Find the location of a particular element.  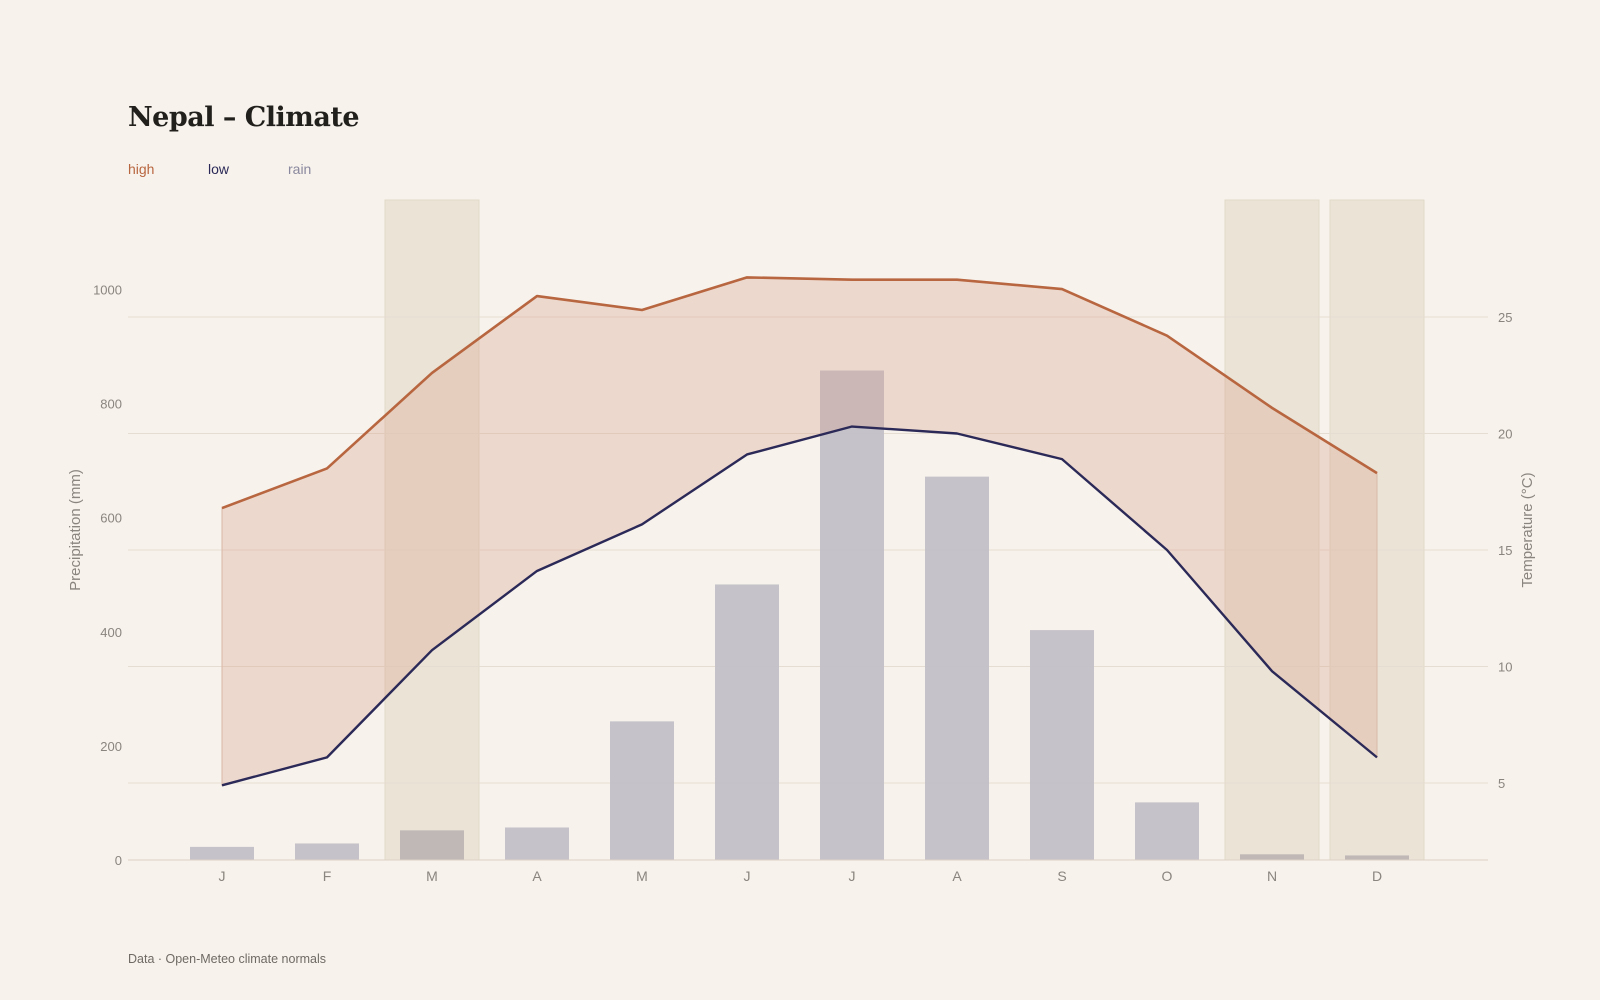

x-tick-label: S is located at coordinates (1061, 876).